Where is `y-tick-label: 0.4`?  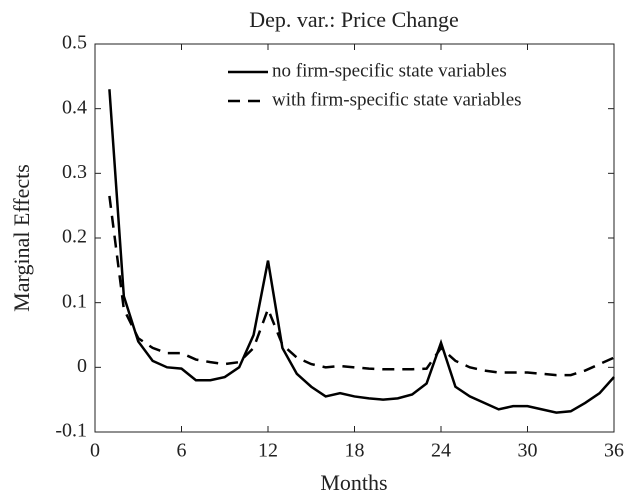 y-tick-label: 0.4 is located at coordinates (74, 107).